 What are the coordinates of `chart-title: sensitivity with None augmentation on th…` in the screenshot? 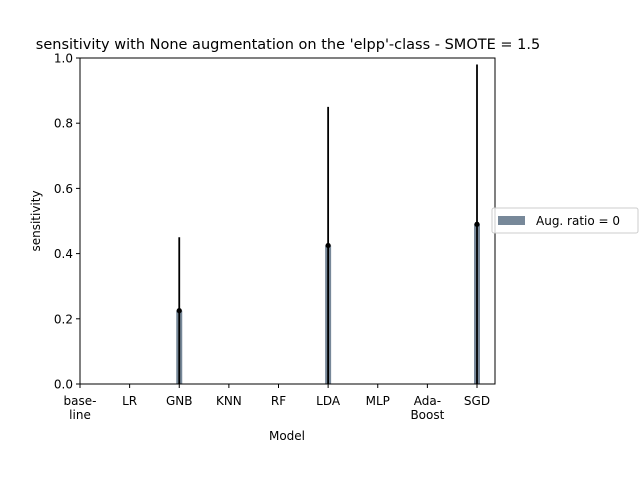 It's located at (288, 45).